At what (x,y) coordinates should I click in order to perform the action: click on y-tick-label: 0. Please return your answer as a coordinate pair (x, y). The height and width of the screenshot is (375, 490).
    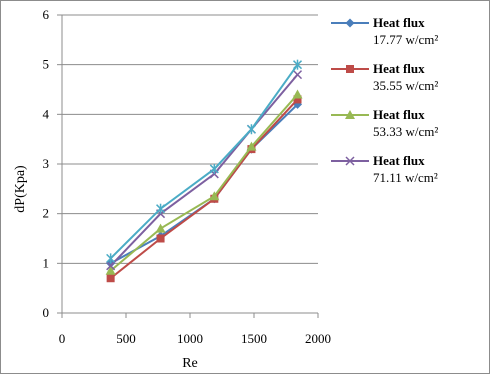
    Looking at the image, I should click on (46, 312).